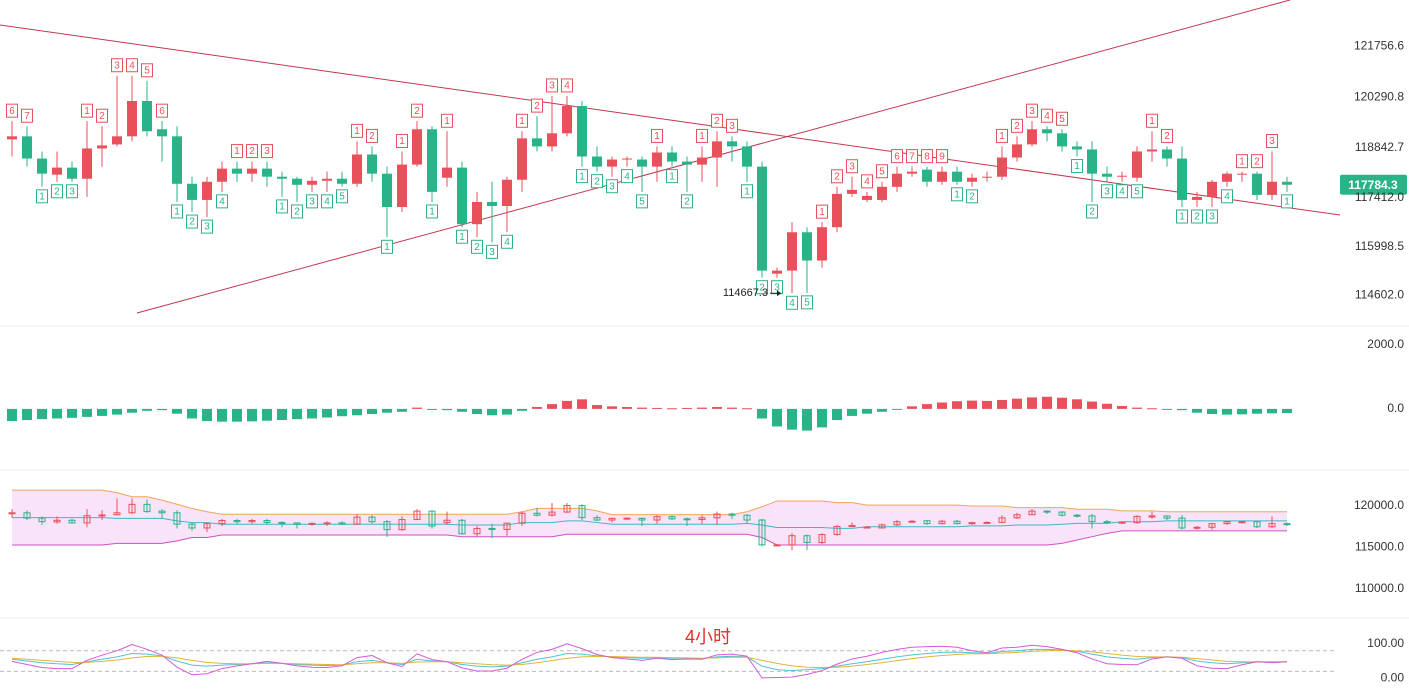 This screenshot has height=689, width=1409. I want to click on upper-band, so click(649, 502).